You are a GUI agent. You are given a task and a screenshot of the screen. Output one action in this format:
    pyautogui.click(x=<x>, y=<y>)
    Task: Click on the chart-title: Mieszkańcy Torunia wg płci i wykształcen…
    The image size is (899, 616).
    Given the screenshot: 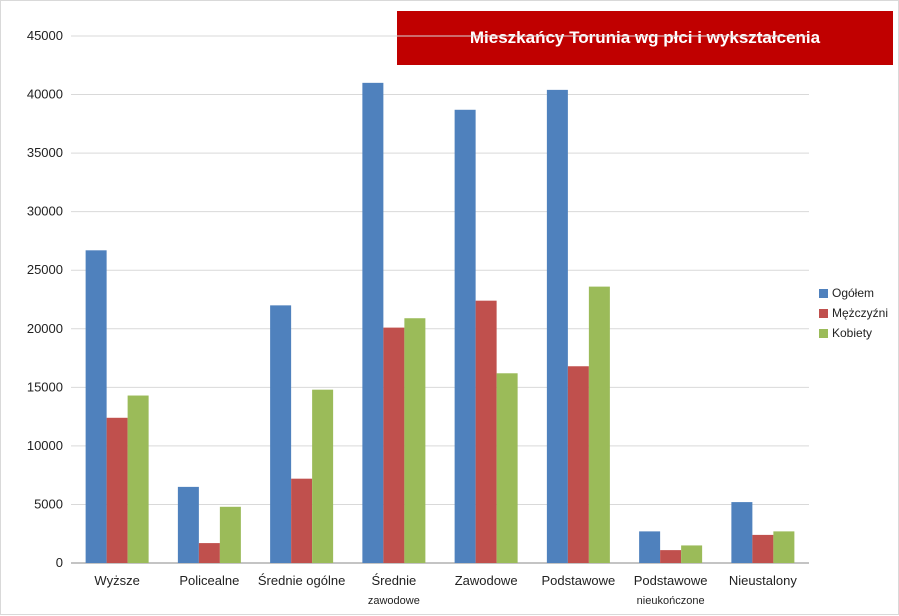 What is the action you would take?
    pyautogui.click(x=645, y=38)
    